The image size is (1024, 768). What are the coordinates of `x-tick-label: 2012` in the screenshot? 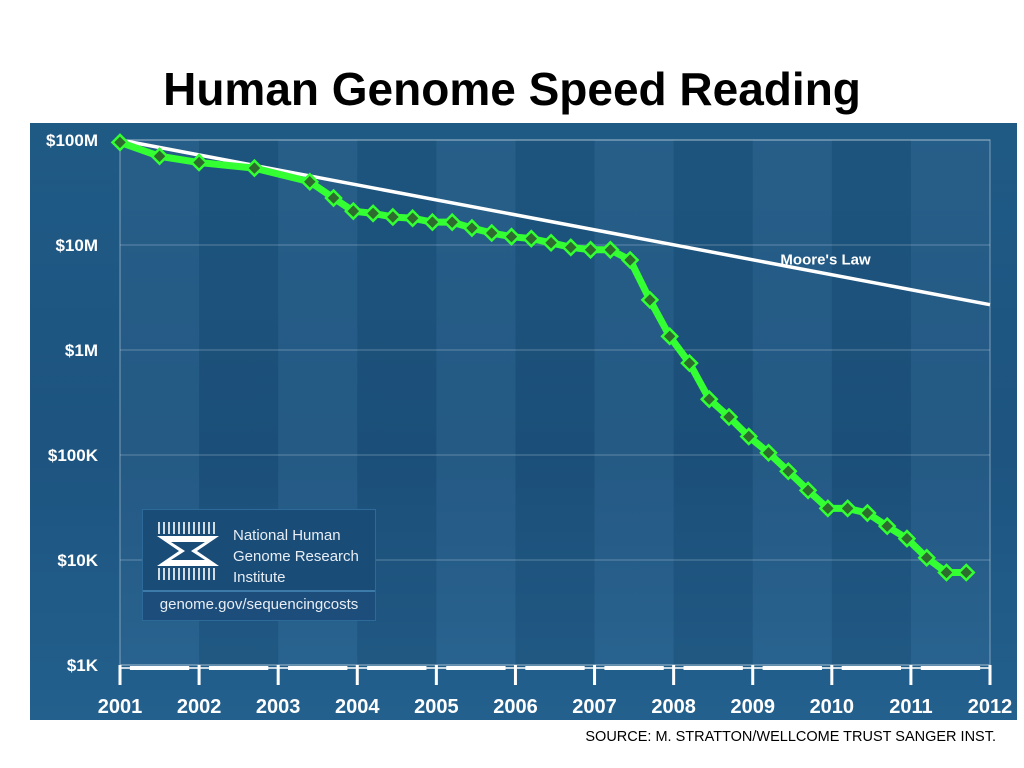 It's located at (990, 707).